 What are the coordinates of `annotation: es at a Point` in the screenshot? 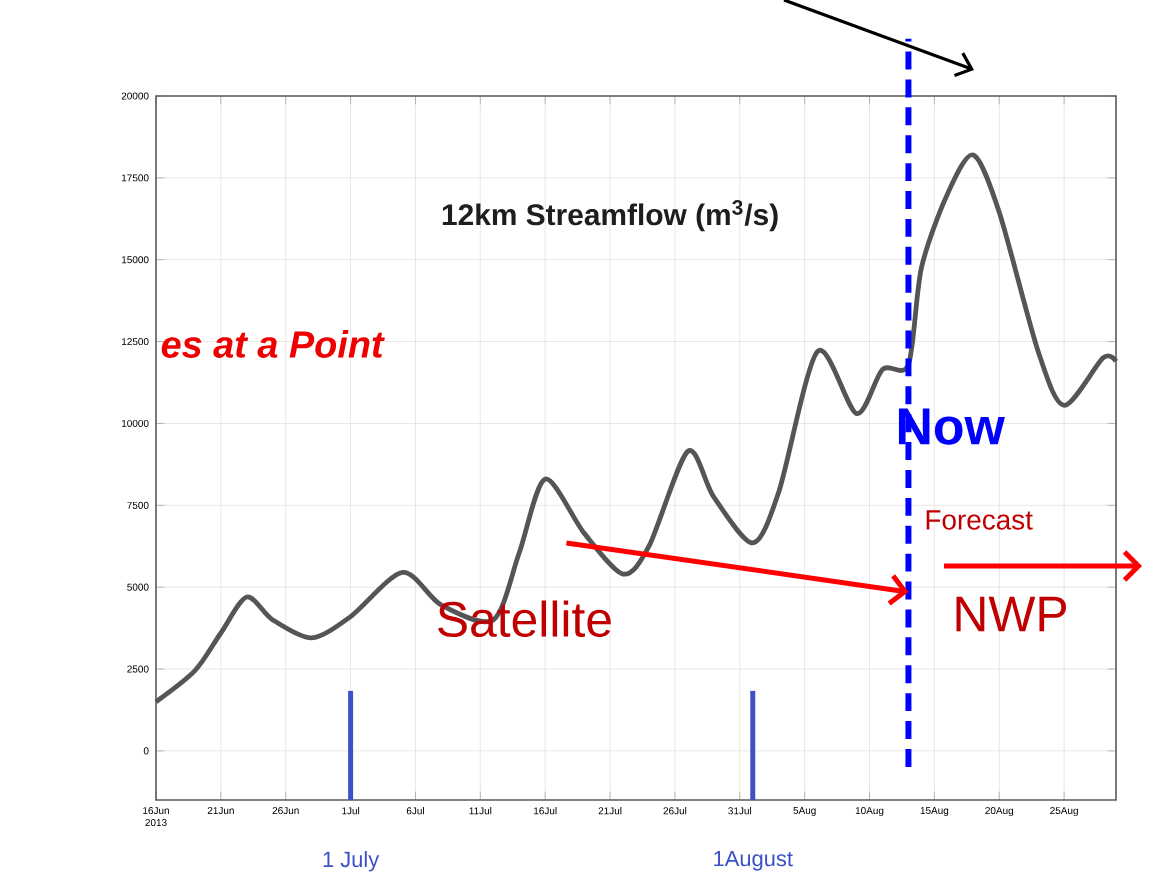 It's located at (273, 344).